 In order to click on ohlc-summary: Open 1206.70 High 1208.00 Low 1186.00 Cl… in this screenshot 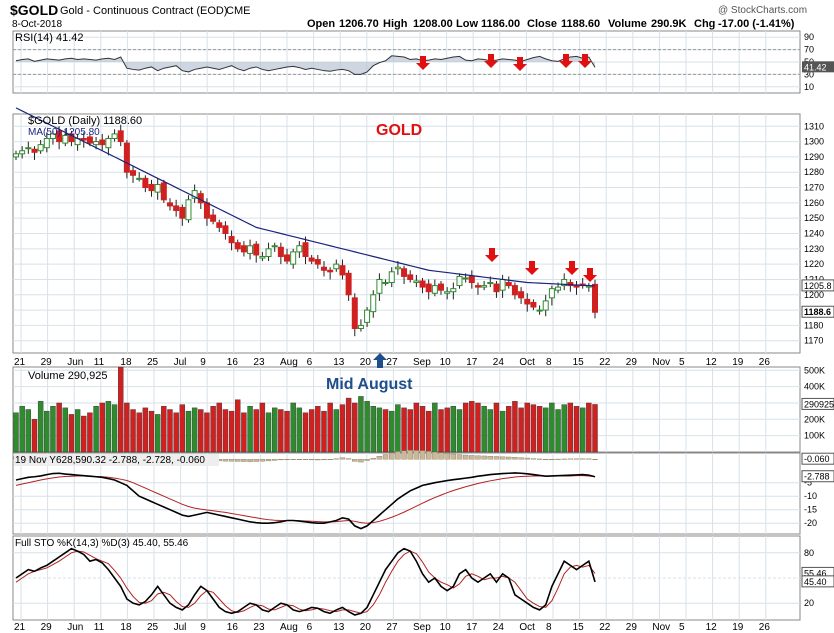, I will do `click(551, 24)`.